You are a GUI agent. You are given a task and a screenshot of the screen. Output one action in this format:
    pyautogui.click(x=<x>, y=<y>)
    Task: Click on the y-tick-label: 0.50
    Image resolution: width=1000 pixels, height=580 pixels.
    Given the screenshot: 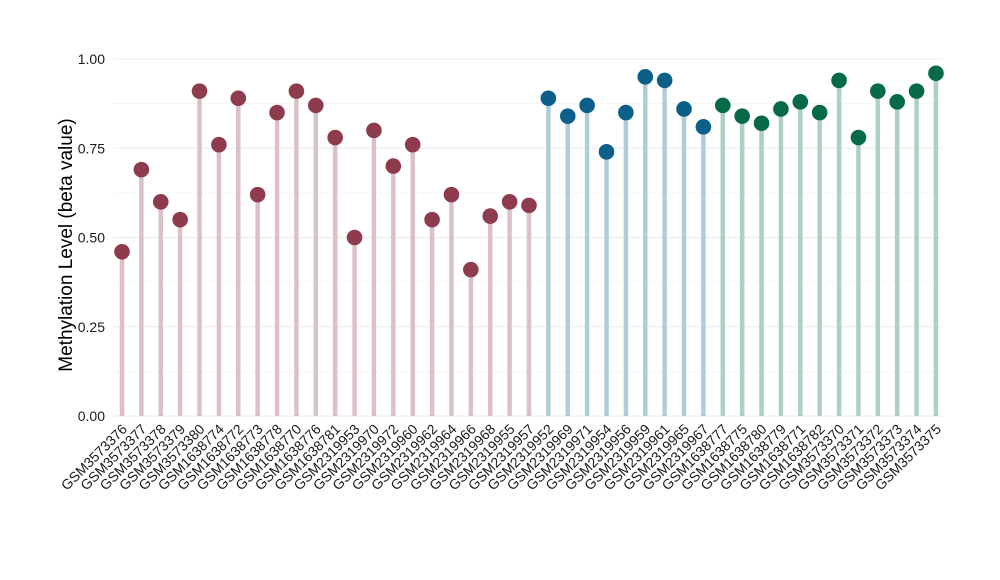 What is the action you would take?
    pyautogui.click(x=91, y=238)
    